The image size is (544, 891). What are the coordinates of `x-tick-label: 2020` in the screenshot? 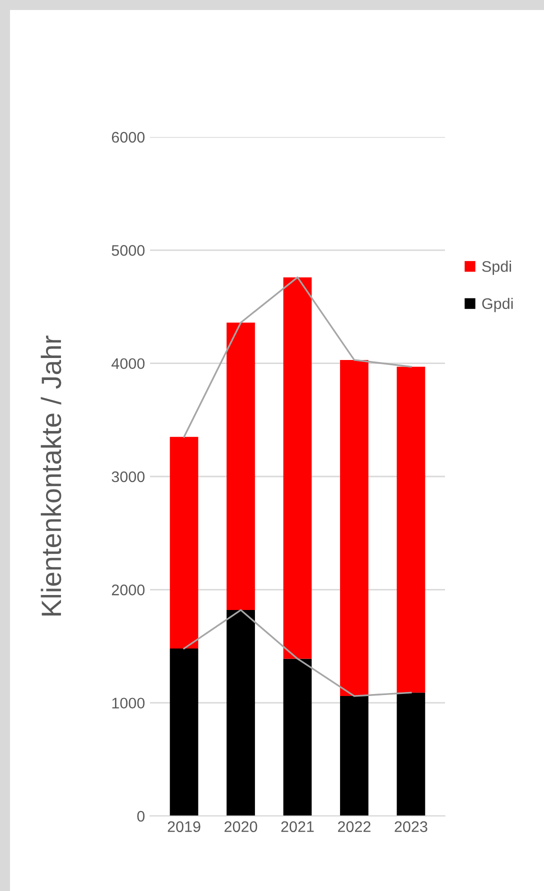 It's located at (241, 826).